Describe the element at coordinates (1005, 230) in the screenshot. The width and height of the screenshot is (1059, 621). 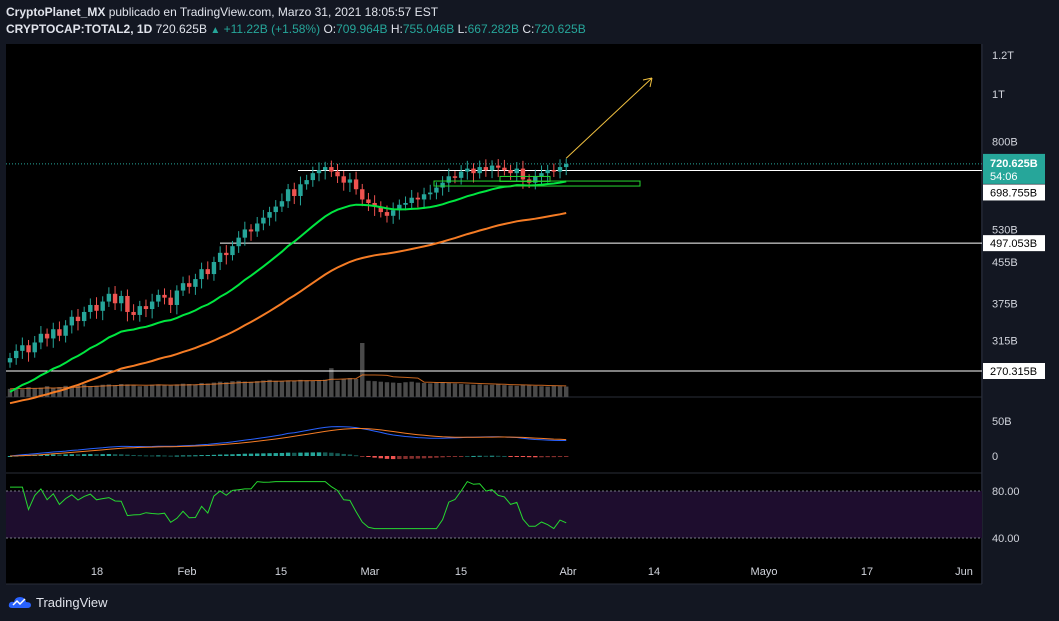
I see `price-axis-label: 530B` at that location.